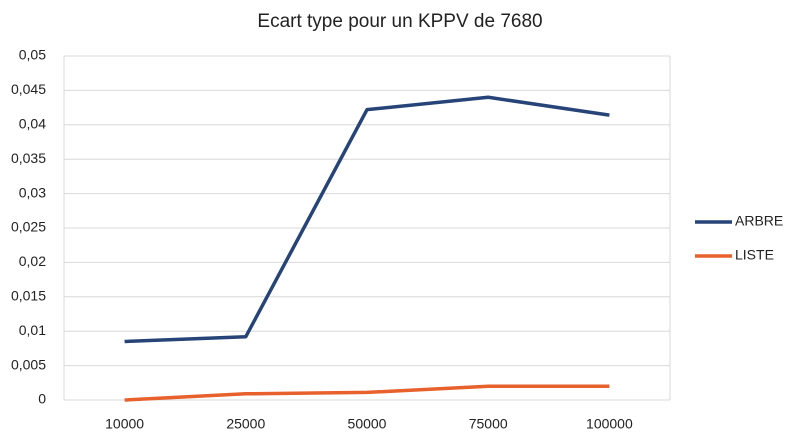 The width and height of the screenshot is (800, 438). Describe the element at coordinates (367, 393) in the screenshot. I see `line` at that location.